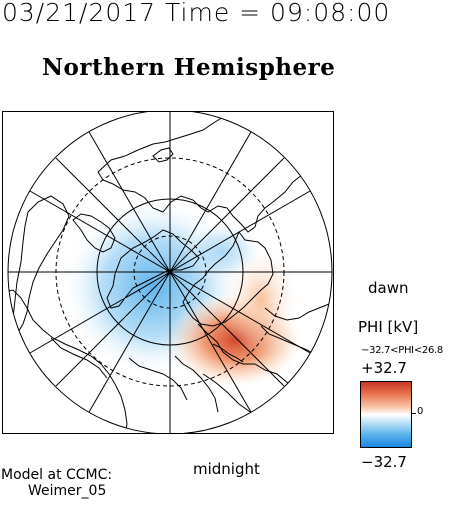 The width and height of the screenshot is (470, 508). I want to click on model-line-1: Model at CCMC:, so click(57, 475).